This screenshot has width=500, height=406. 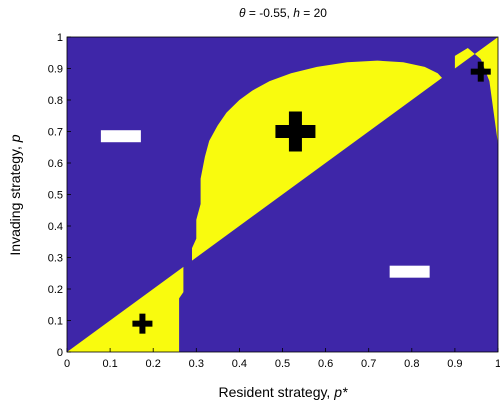 I want to click on y-axis-label: Invading strategy, p, so click(x=15, y=194).